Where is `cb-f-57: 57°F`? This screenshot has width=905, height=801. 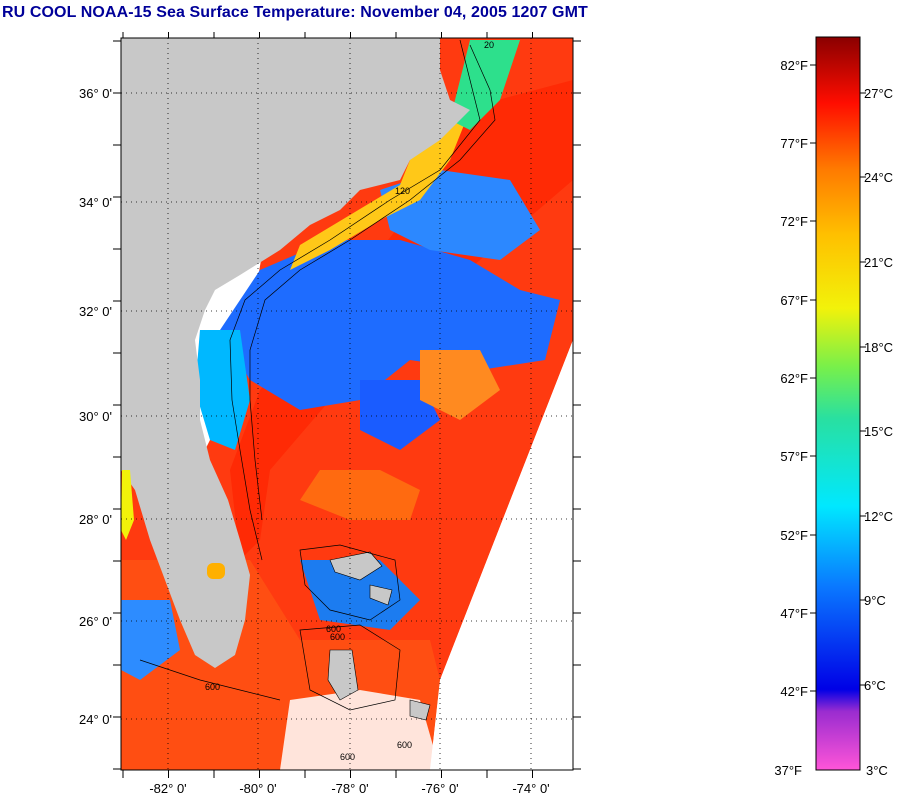
cb-f-57: 57°F is located at coordinates (794, 456).